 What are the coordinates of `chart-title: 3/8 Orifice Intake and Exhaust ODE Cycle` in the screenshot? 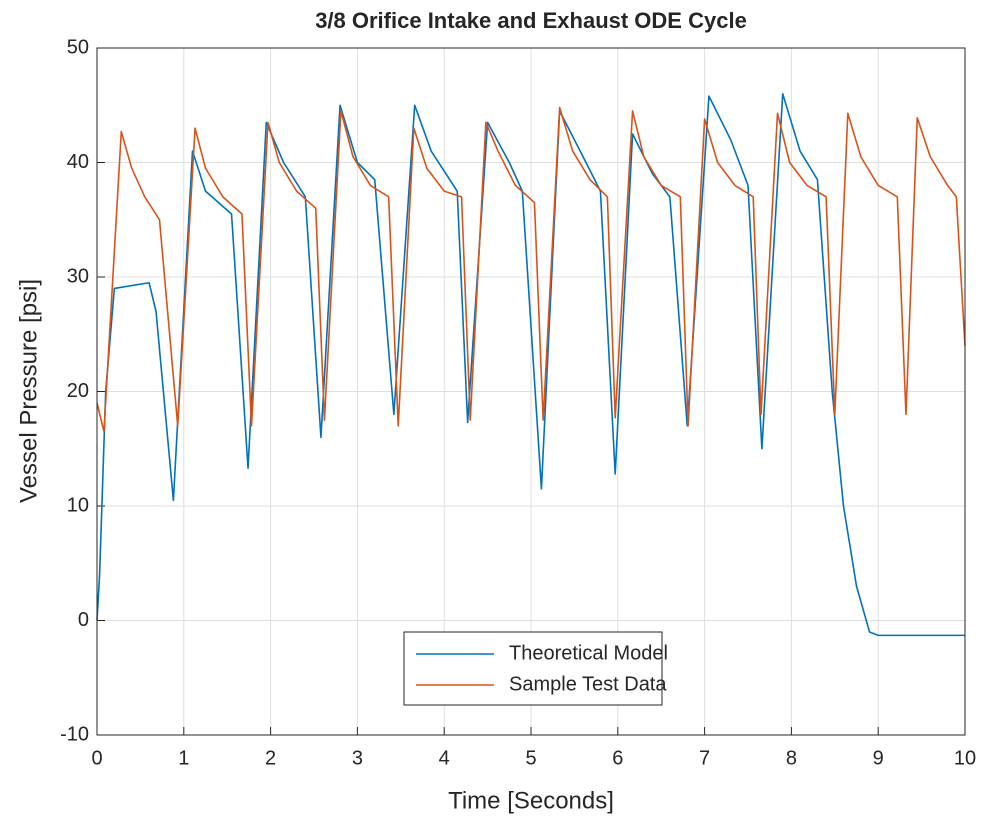 It's located at (531, 20).